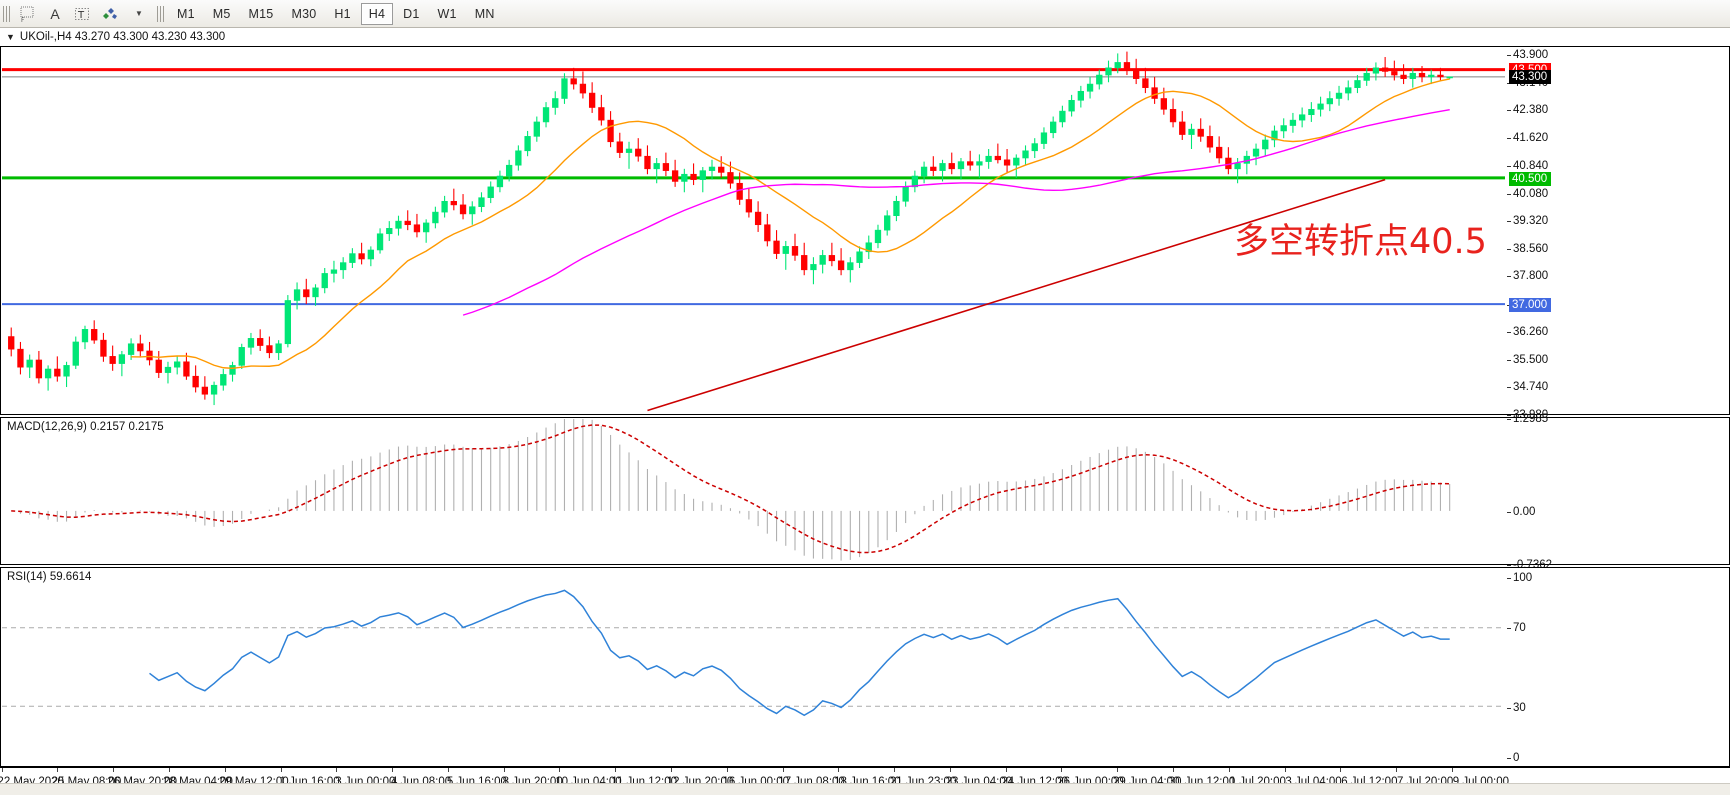 This screenshot has width=1730, height=795. Describe the element at coordinates (1530, 77) in the screenshot. I see `current-price-label: 43.300` at that location.